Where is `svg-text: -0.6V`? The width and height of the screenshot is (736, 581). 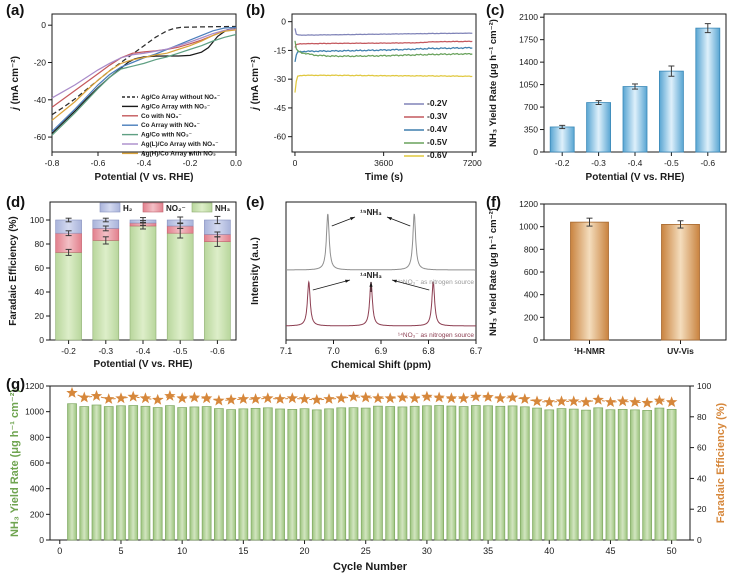 svg-text: -0.6V is located at coordinates (437, 155).